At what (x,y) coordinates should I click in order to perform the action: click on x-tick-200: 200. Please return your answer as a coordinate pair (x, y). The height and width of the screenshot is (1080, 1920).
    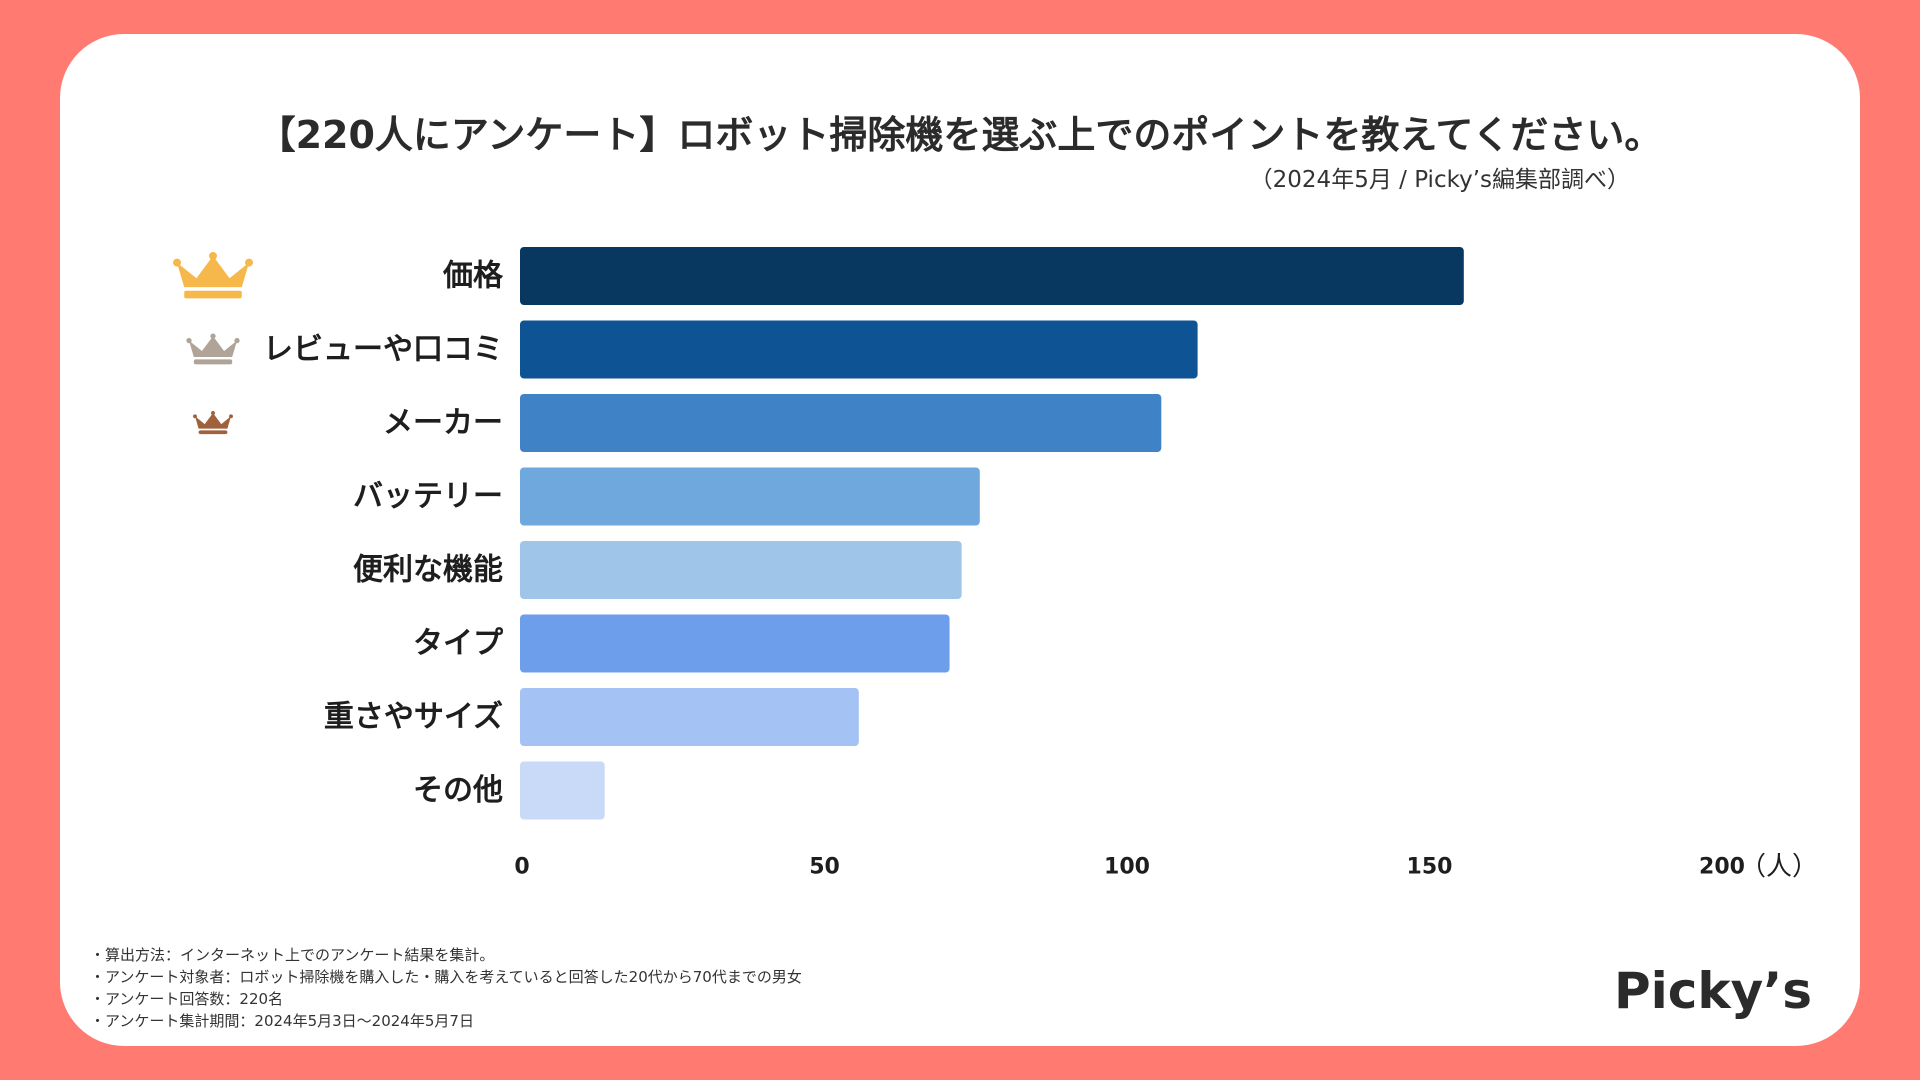
    Looking at the image, I should click on (1722, 867).